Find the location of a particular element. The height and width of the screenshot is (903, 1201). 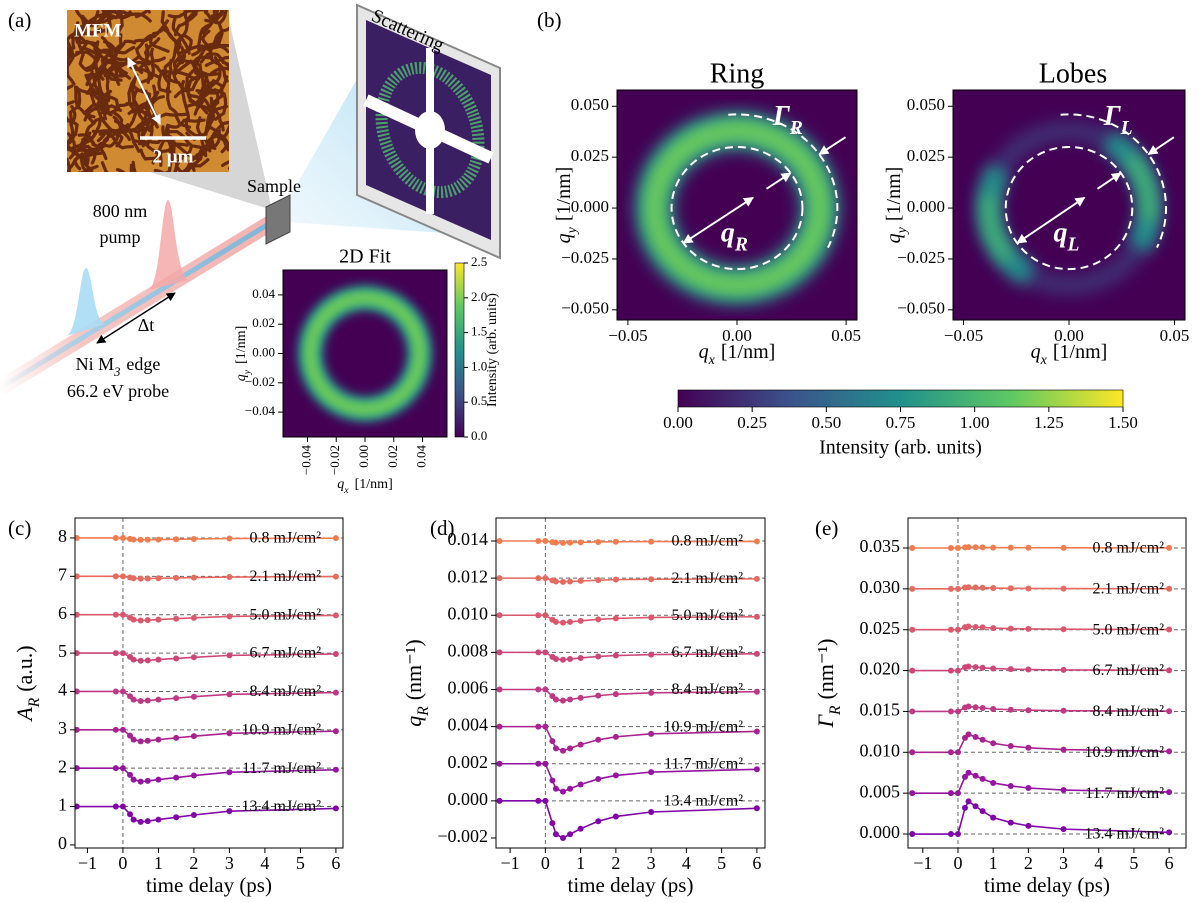

x-tick-label: −1 is located at coordinates (922, 863).